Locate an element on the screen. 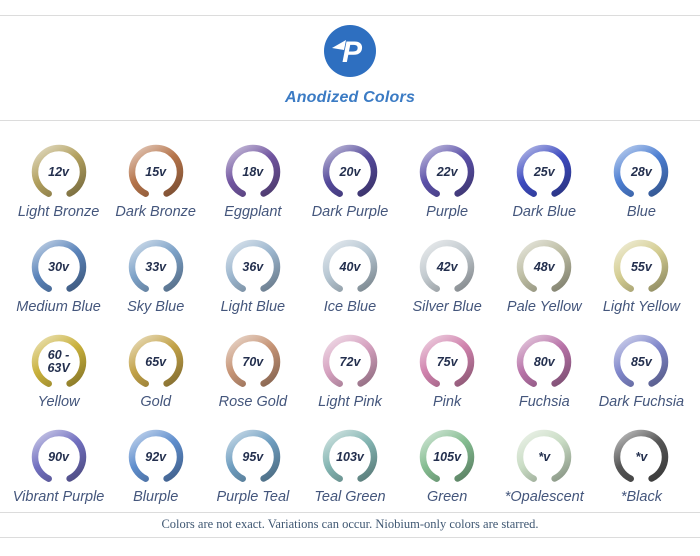 Image resolution: width=700 pixels, height=556 pixels. logo-circle is located at coordinates (350, 51).